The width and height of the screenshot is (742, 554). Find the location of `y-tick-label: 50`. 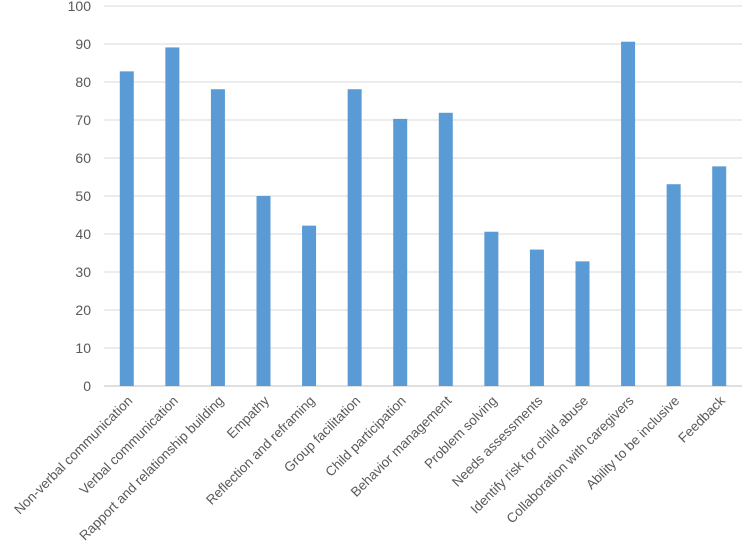

y-tick-label: 50 is located at coordinates (83, 196).